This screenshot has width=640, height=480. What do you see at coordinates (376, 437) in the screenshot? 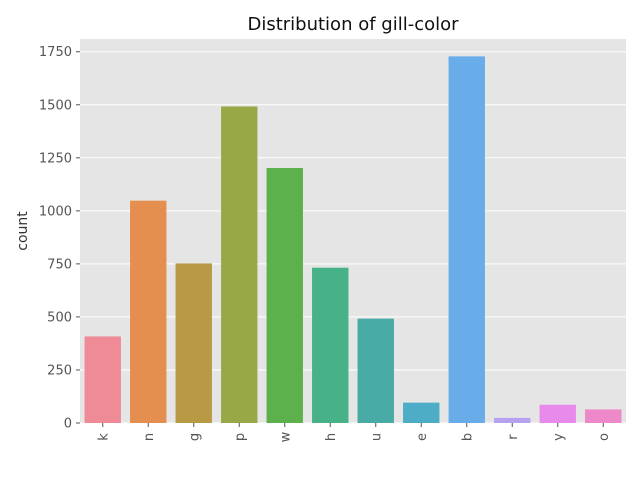
I see `x-tick-label-u: u` at bounding box center [376, 437].